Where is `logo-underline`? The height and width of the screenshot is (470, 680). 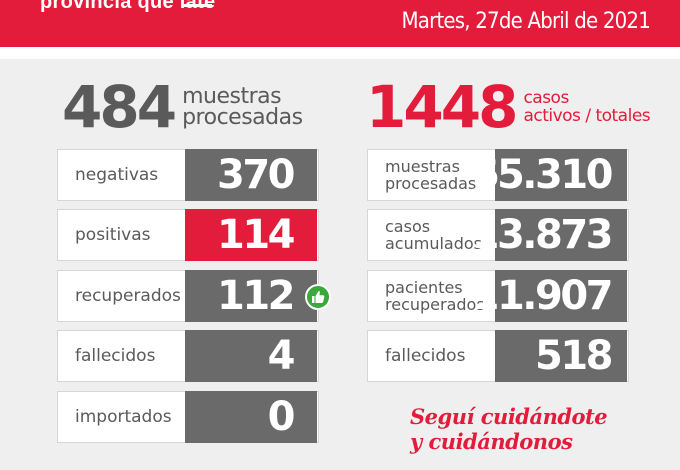
logo-underline is located at coordinates (198, 5).